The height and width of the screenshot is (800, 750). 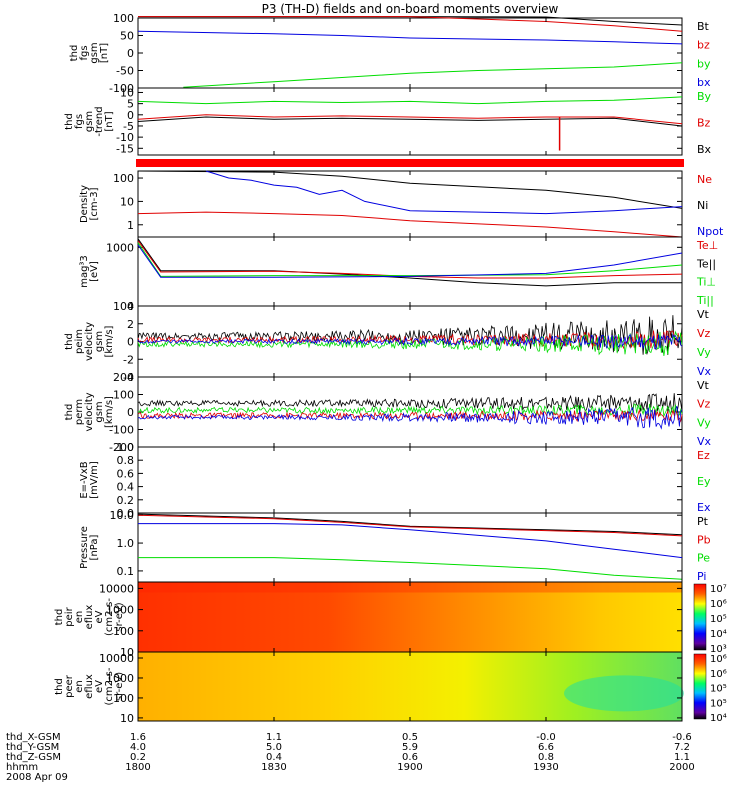 What do you see at coordinates (128, 126) in the screenshot?
I see `y-tick-label: -5` at bounding box center [128, 126].